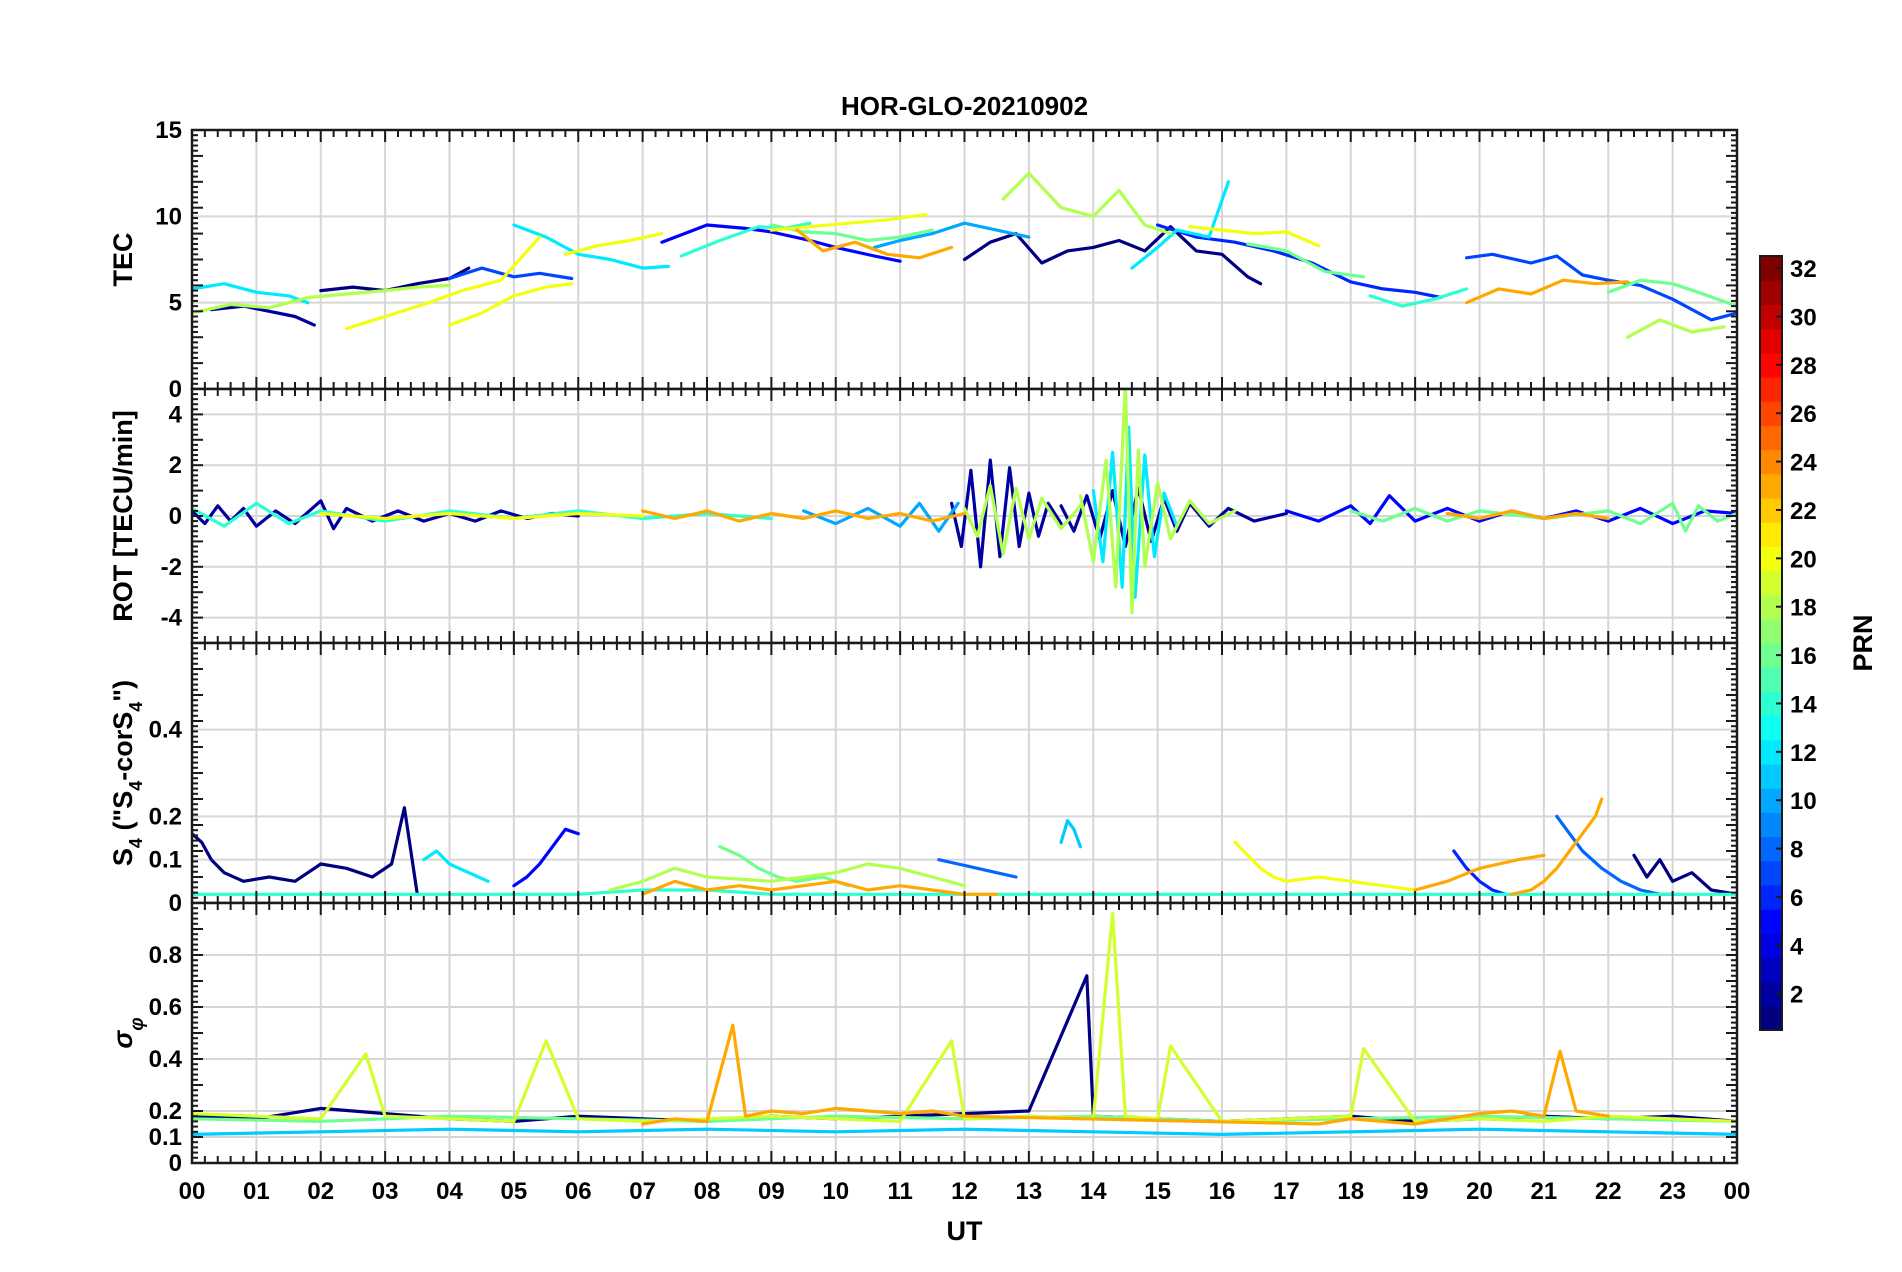 Image resolution: width=1902 pixels, height=1272 pixels. Describe the element at coordinates (964, 255) in the screenshot. I see `series-group` at that location.